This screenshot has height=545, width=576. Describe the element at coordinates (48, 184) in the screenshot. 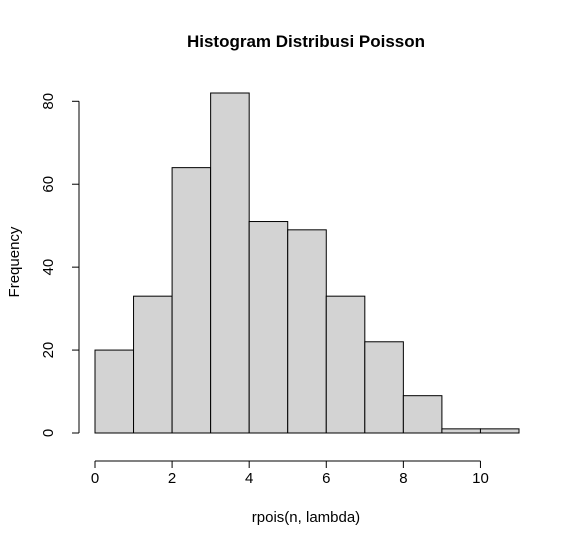

I see `y-tick-label: 60` at that location.